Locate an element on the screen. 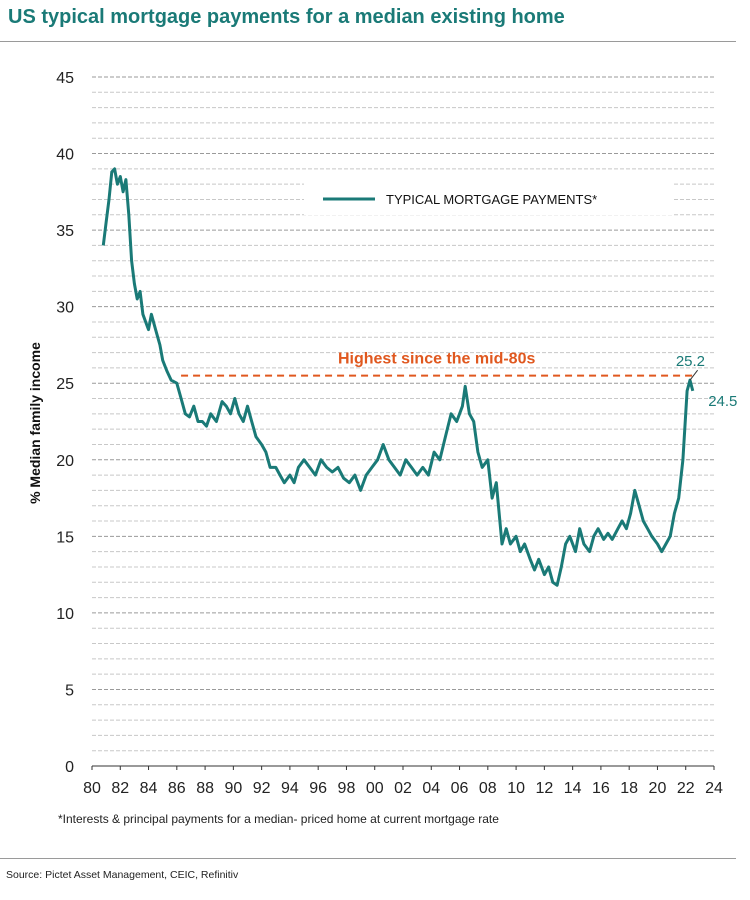 The width and height of the screenshot is (750, 900). legend-label: TYPICAL MORTGAGE PAYMENTS* is located at coordinates (491, 199).